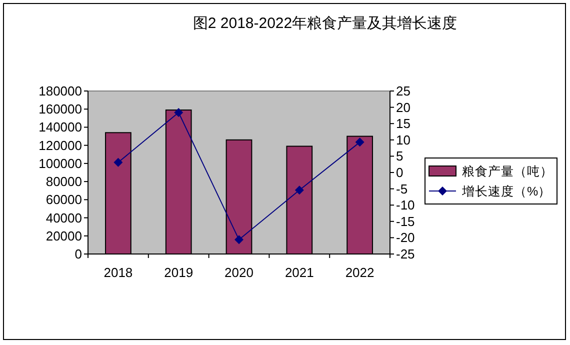 The width and height of the screenshot is (570, 345). I want to click on ytick: 80000, so click(64, 182).